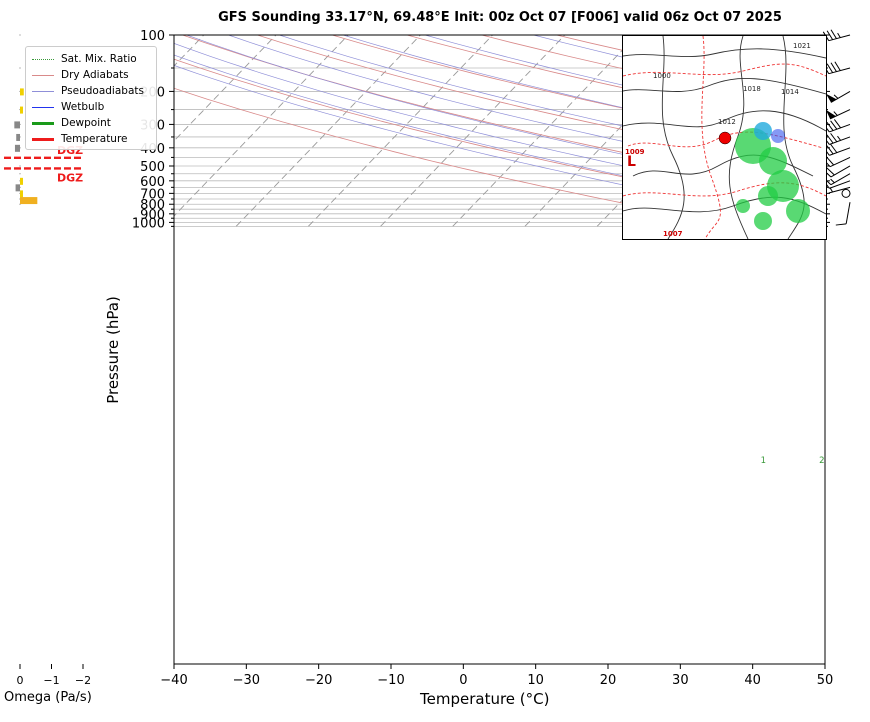 The height and width of the screenshot is (722, 870). I want to click on y-tick-label: 1000, so click(148, 223).